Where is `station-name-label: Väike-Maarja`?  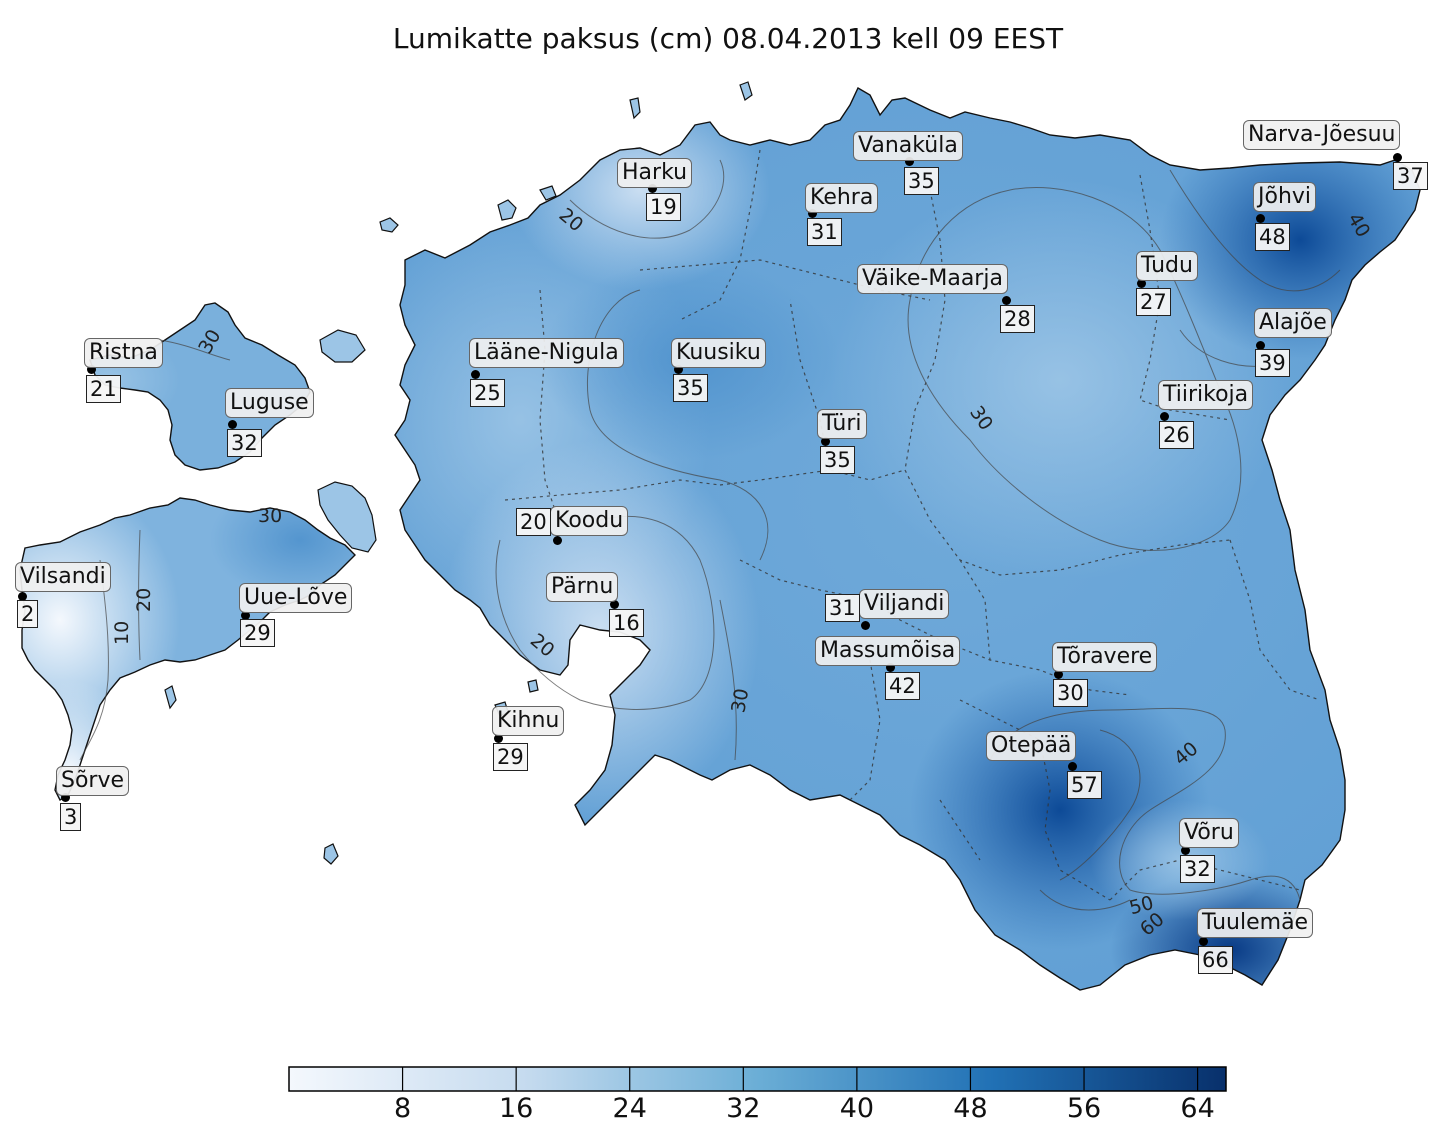
station-name-label: Väike-Maarja is located at coordinates (932, 279).